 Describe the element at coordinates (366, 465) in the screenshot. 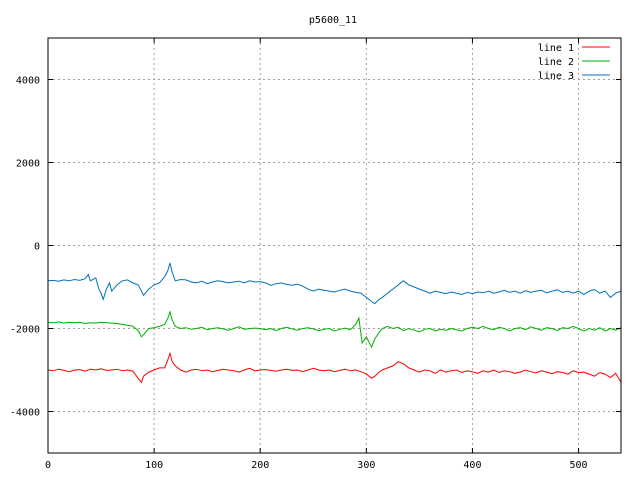

I see `x-tick-label: 300` at that location.